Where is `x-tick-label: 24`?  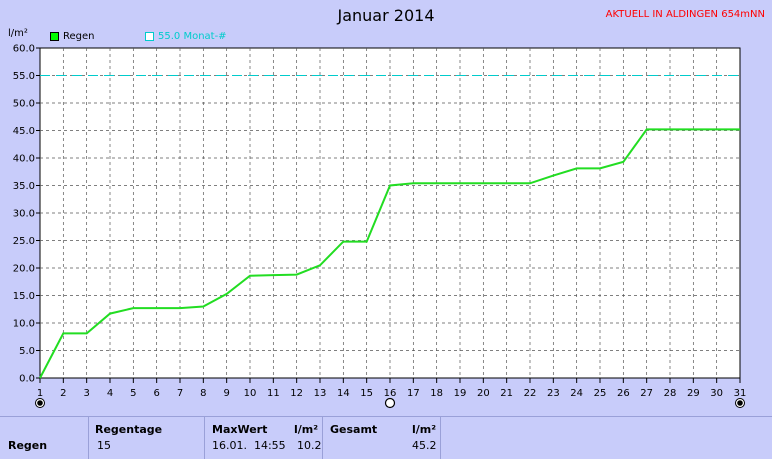
x-tick-label: 24 is located at coordinates (576, 393).